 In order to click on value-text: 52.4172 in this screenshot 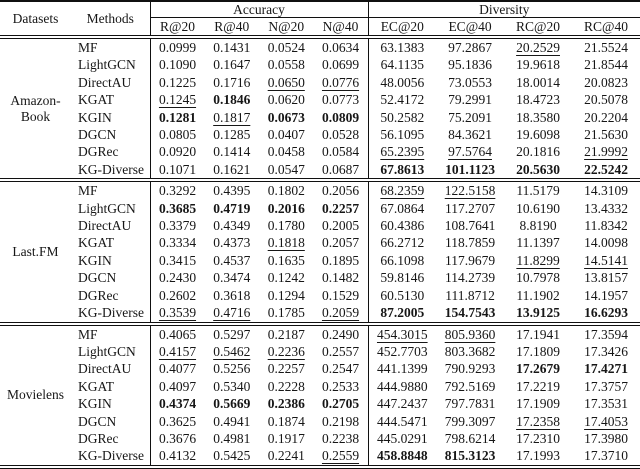, I will do `click(402, 100)`.